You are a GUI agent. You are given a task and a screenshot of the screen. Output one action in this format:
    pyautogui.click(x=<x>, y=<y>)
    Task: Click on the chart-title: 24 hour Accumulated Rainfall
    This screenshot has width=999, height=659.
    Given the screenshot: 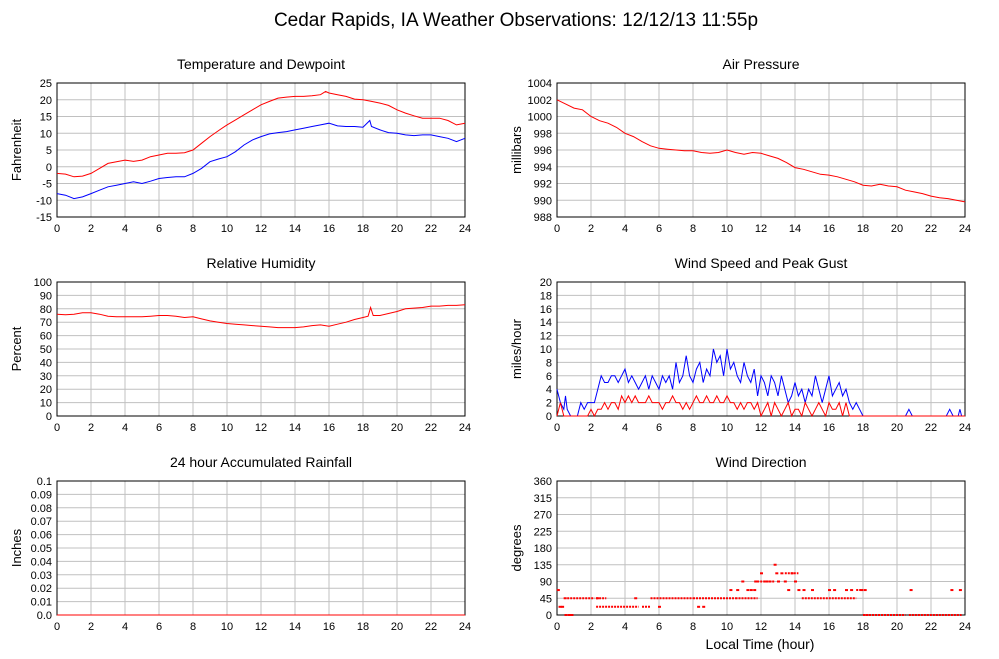 What is the action you would take?
    pyautogui.click(x=261, y=462)
    